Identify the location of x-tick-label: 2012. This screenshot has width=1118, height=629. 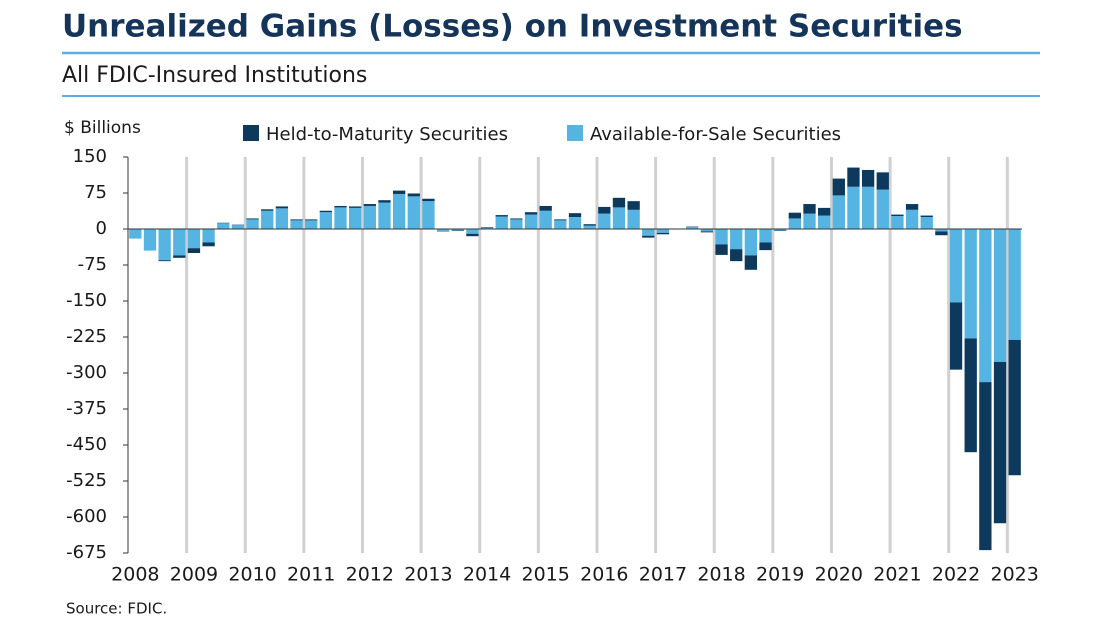
(370, 575).